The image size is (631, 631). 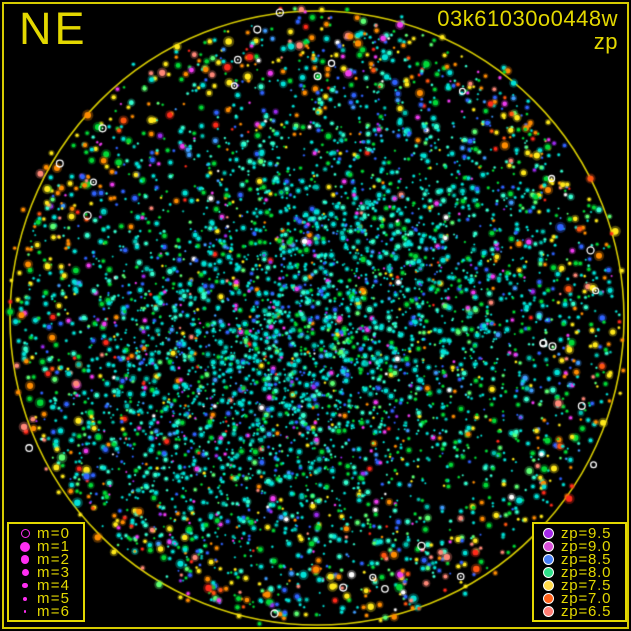 What do you see at coordinates (54, 546) in the screenshot?
I see `legend-label: m=1` at bounding box center [54, 546].